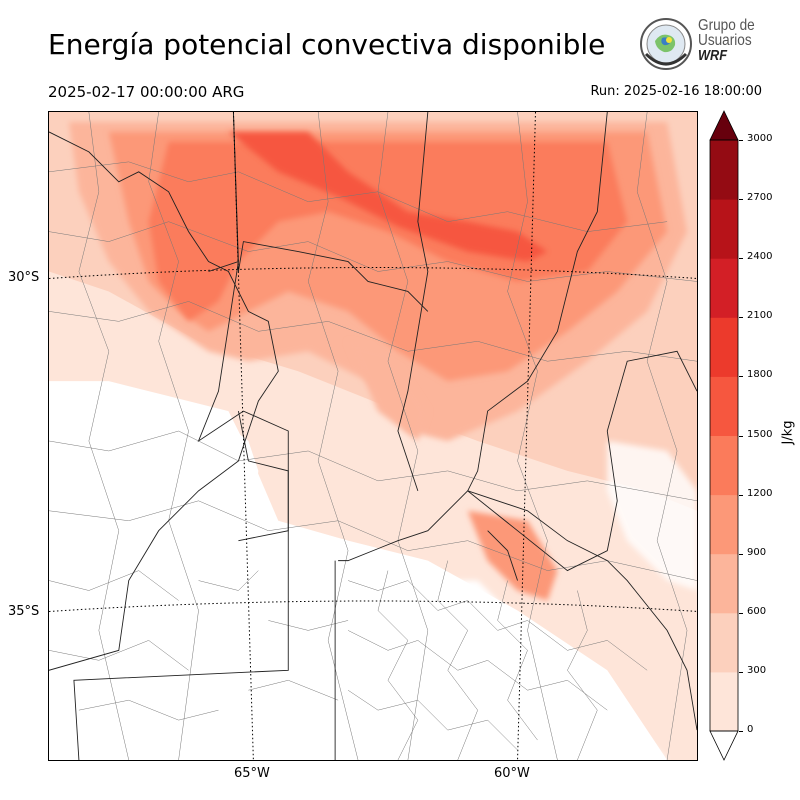  What do you see at coordinates (750, 729) in the screenshot?
I see `colorbar-tick-label: 0` at bounding box center [750, 729].